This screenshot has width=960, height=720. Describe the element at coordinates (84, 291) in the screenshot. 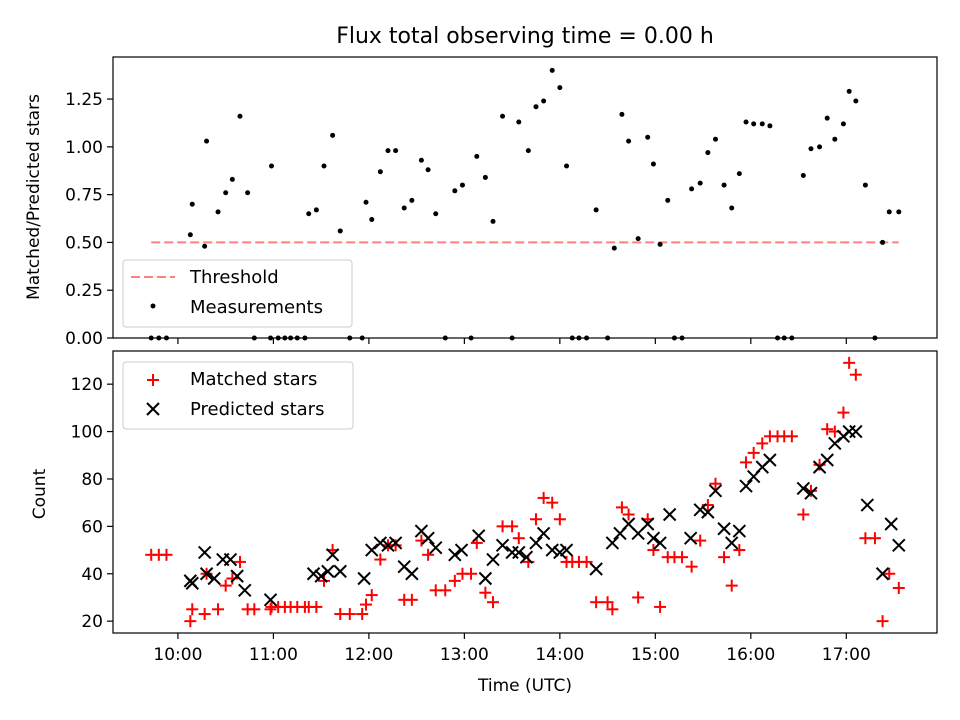

I see `ratio-y-tick-label: 0.25` at that location.